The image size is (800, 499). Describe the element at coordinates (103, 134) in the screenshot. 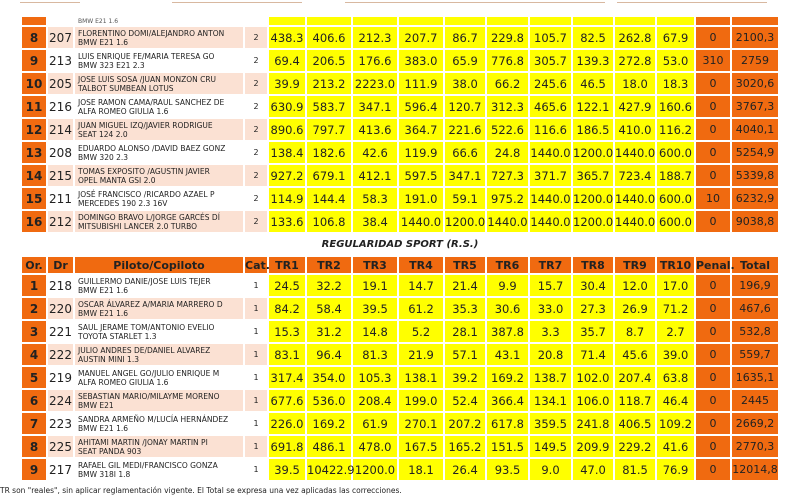

I see `car-model: SEAT 124 2.0` at that location.